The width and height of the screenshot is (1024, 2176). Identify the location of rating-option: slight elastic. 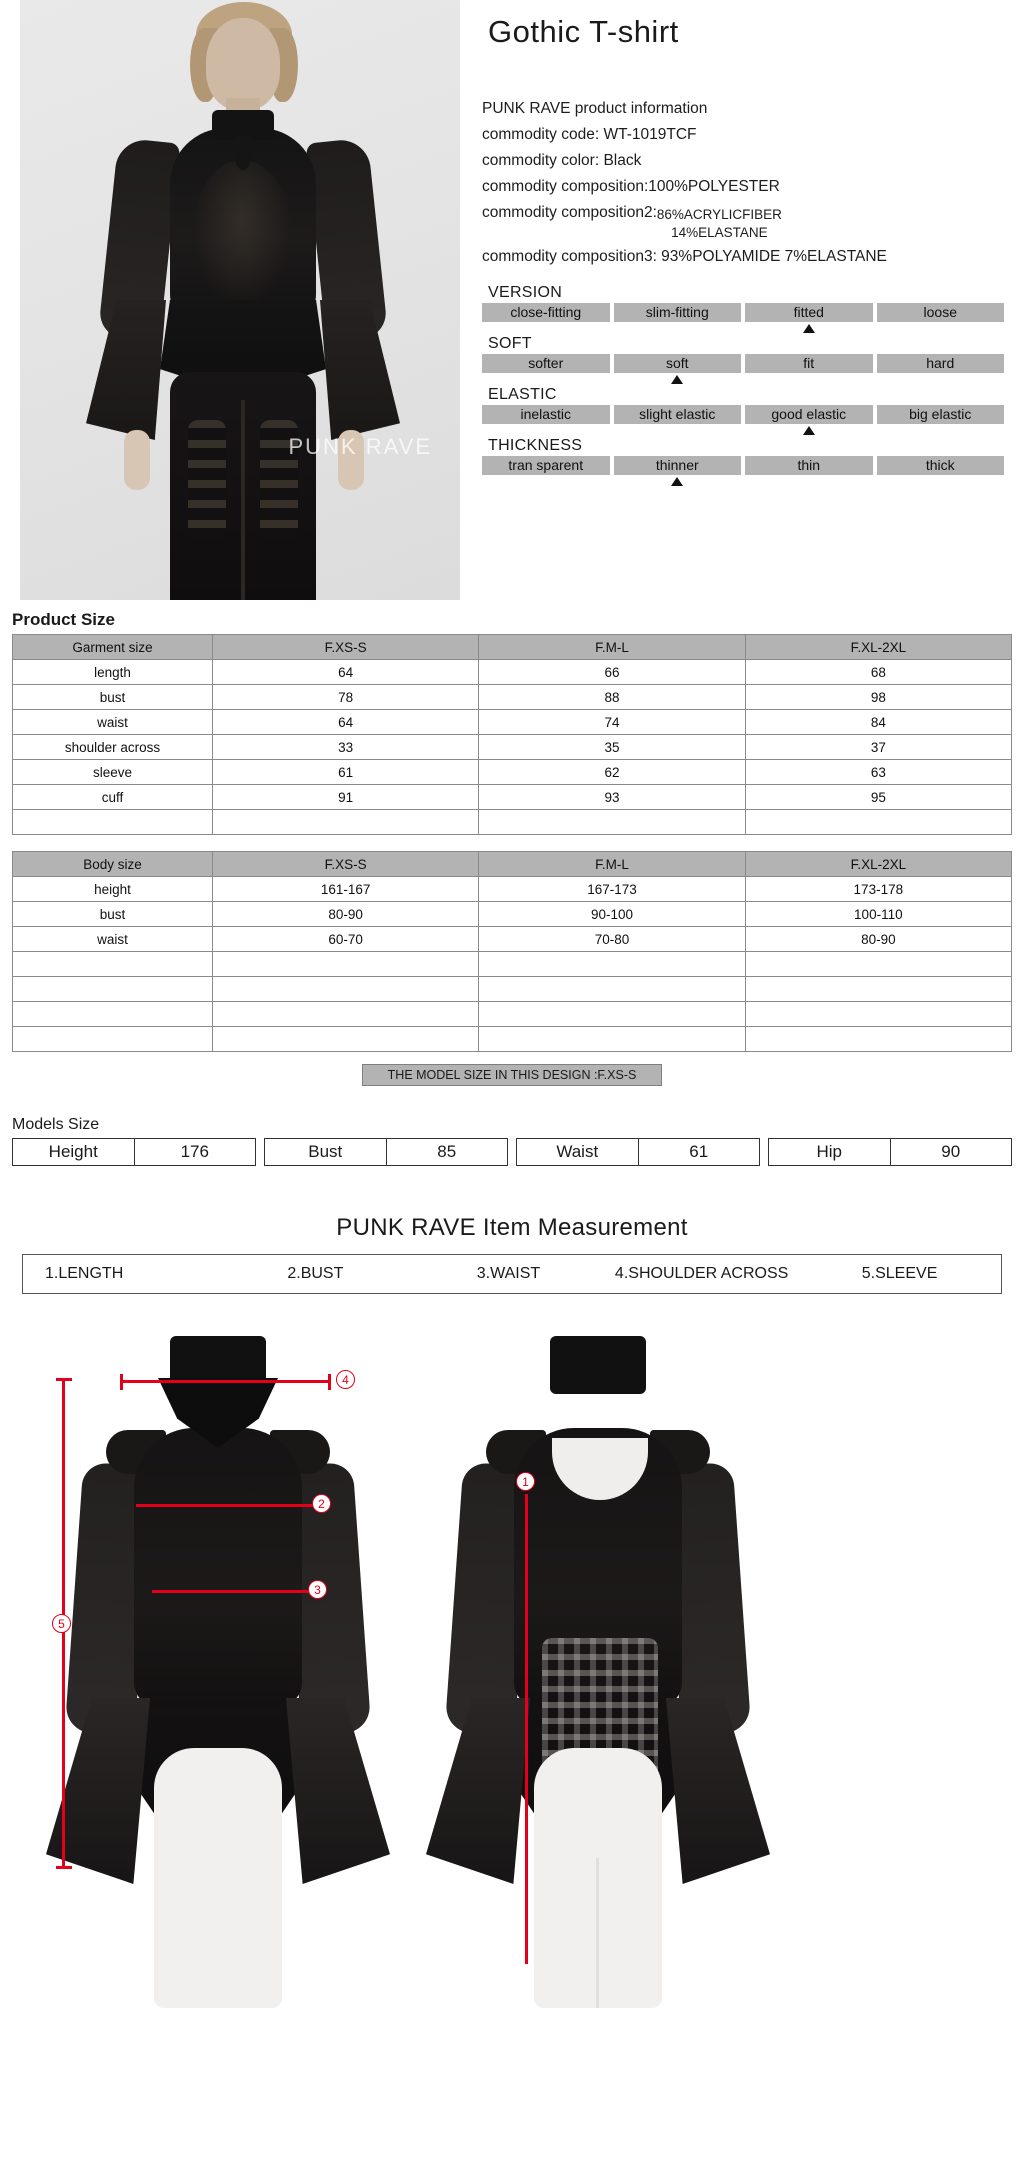
(677, 414).